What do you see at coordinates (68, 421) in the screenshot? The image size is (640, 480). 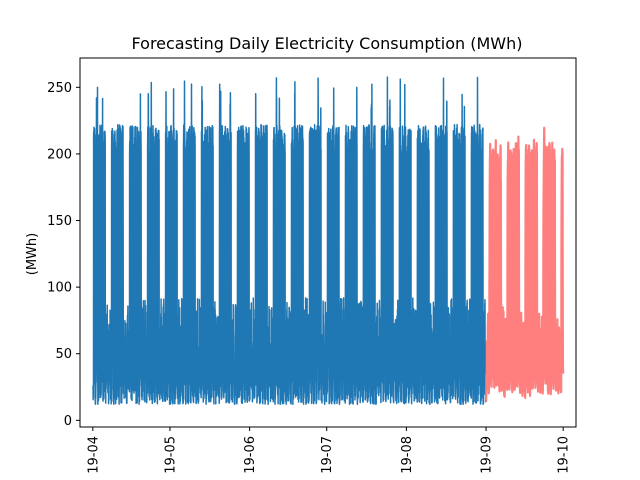 I see `y-tick-label: 0` at bounding box center [68, 421].